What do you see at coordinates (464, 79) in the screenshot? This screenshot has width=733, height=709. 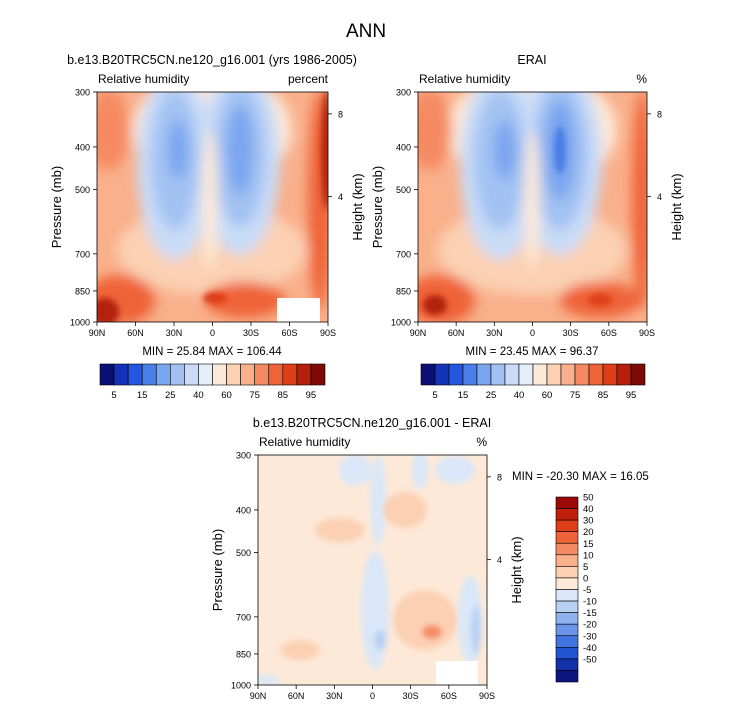 I see `panel-obs-left-label: Relative humidity` at bounding box center [464, 79].